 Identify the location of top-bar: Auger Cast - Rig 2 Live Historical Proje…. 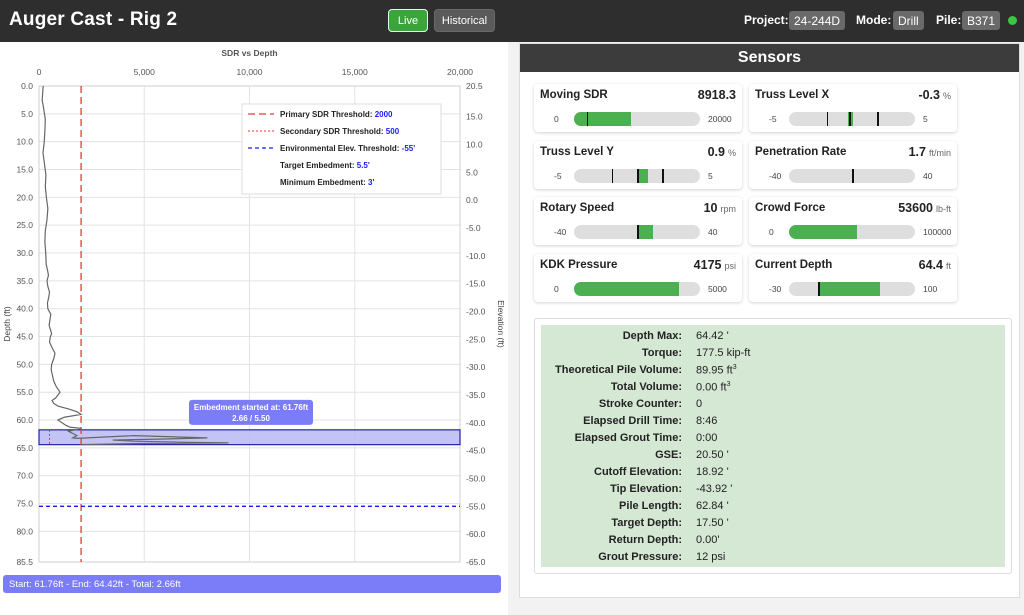
(512, 21).